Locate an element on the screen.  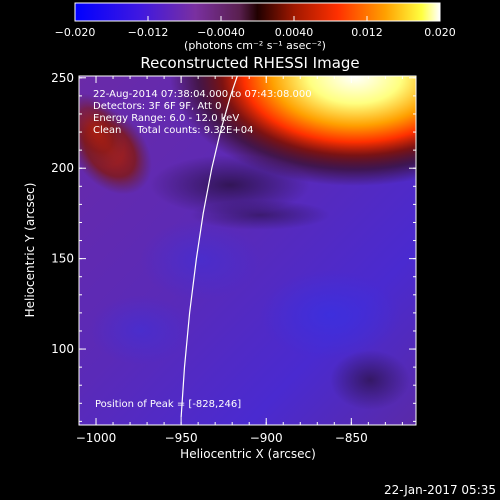
x-tick-label: −1000 is located at coordinates (96, 438).